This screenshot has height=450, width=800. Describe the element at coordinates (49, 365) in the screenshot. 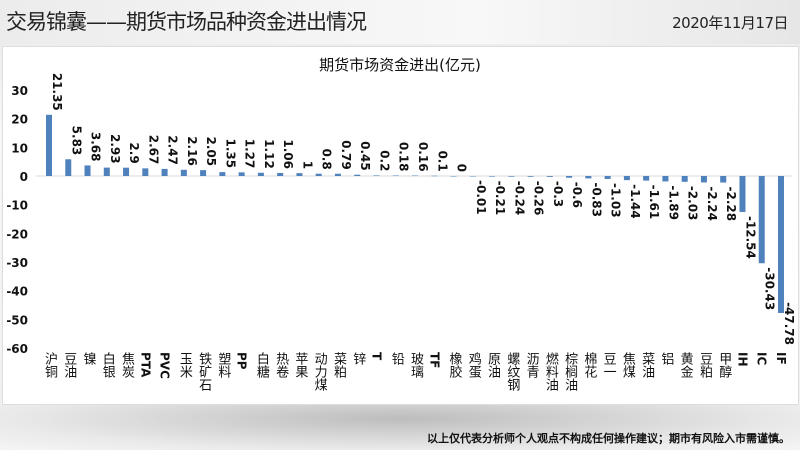

I see `category-label: 沪铜` at that location.